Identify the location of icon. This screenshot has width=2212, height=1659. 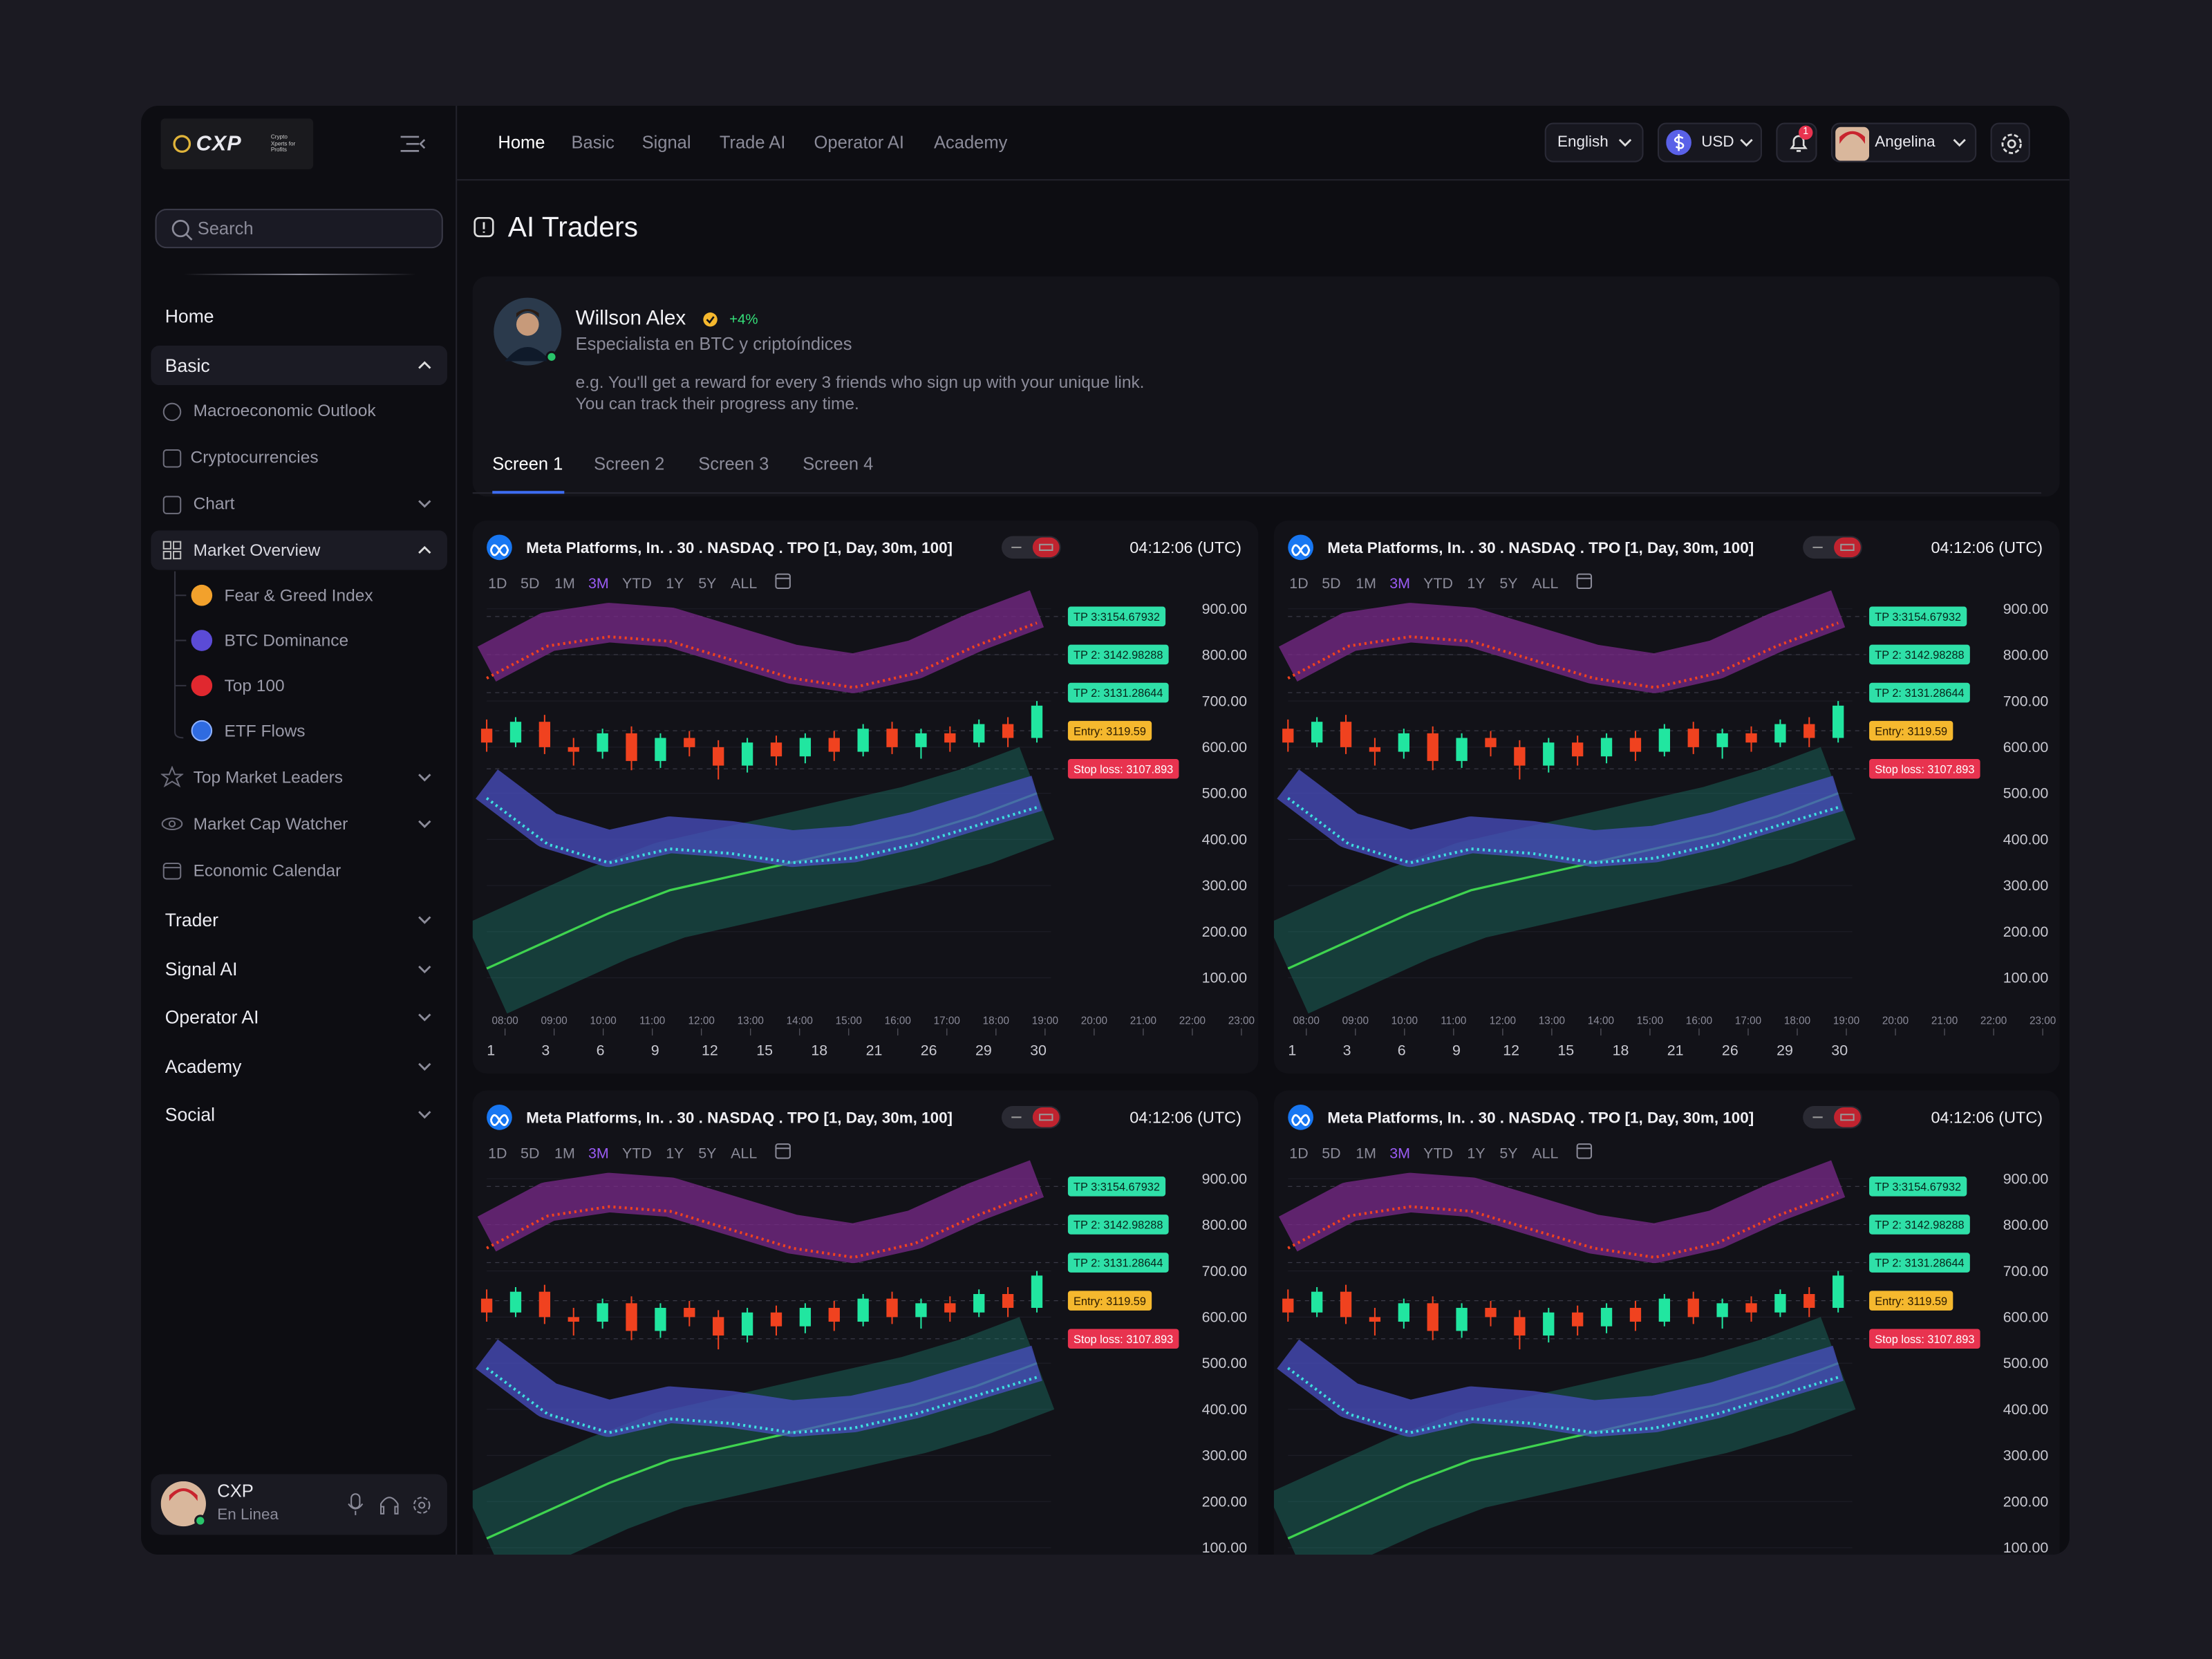
(172, 777).